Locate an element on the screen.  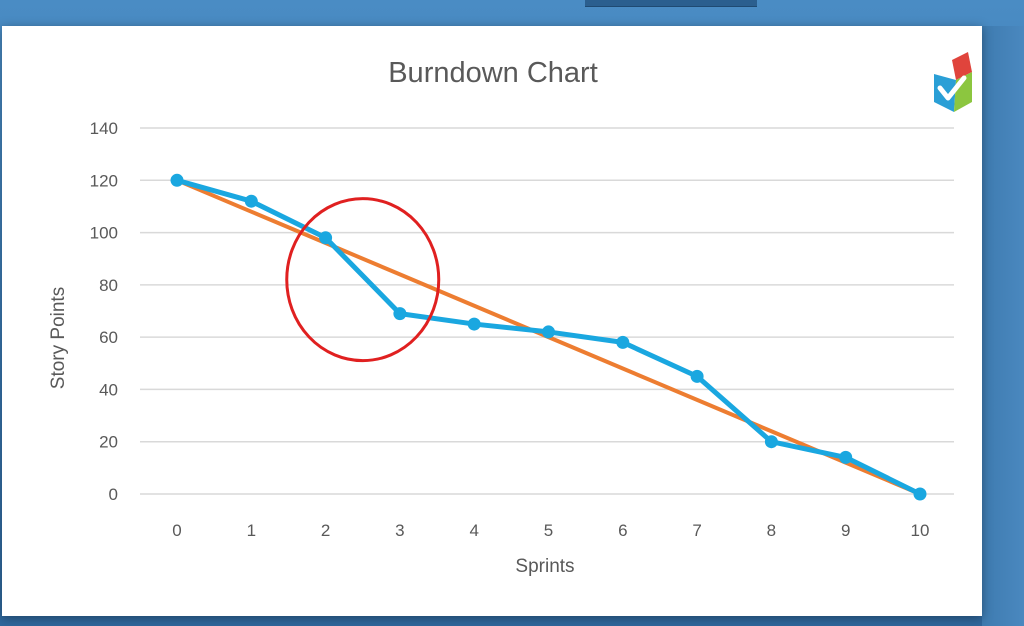
x-axis-ticks: 0 1 2 3 4 5 6 7 8 9 10 is located at coordinates (550, 530).